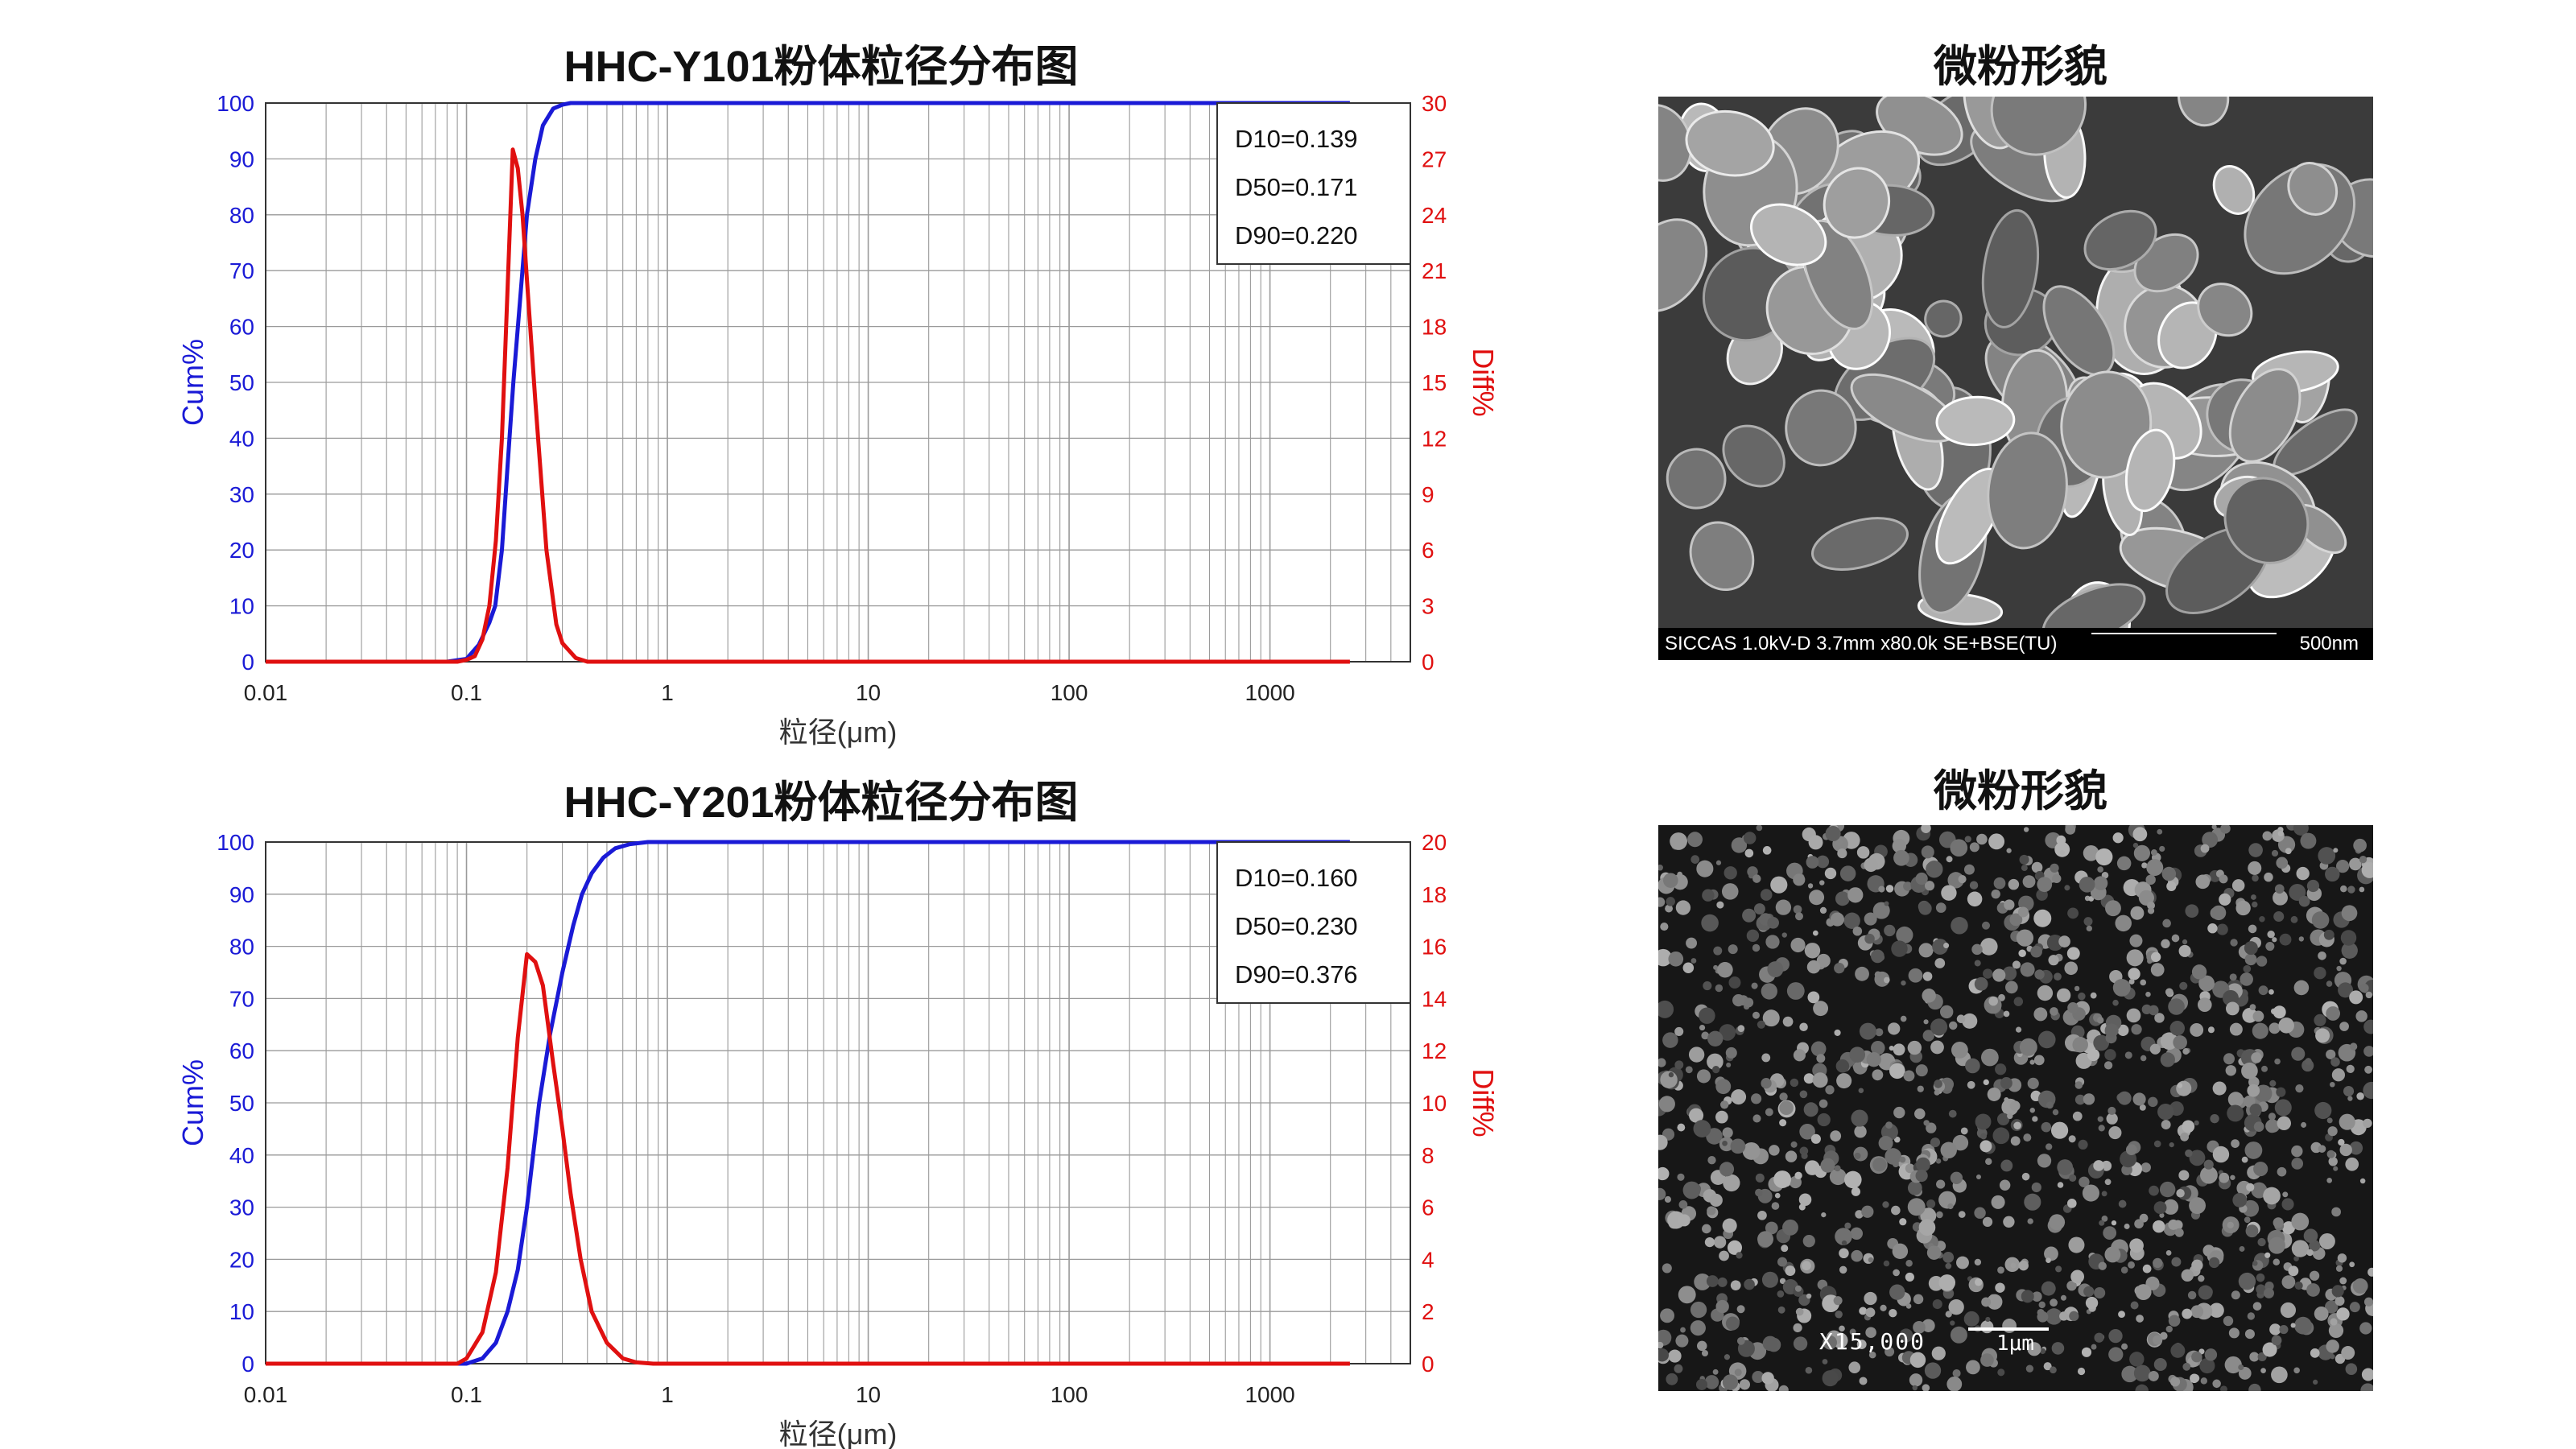 Image resolution: width=2576 pixels, height=1449 pixels. What do you see at coordinates (1296, 926) in the screenshot?
I see `stats-text: D50=0.230` at bounding box center [1296, 926].